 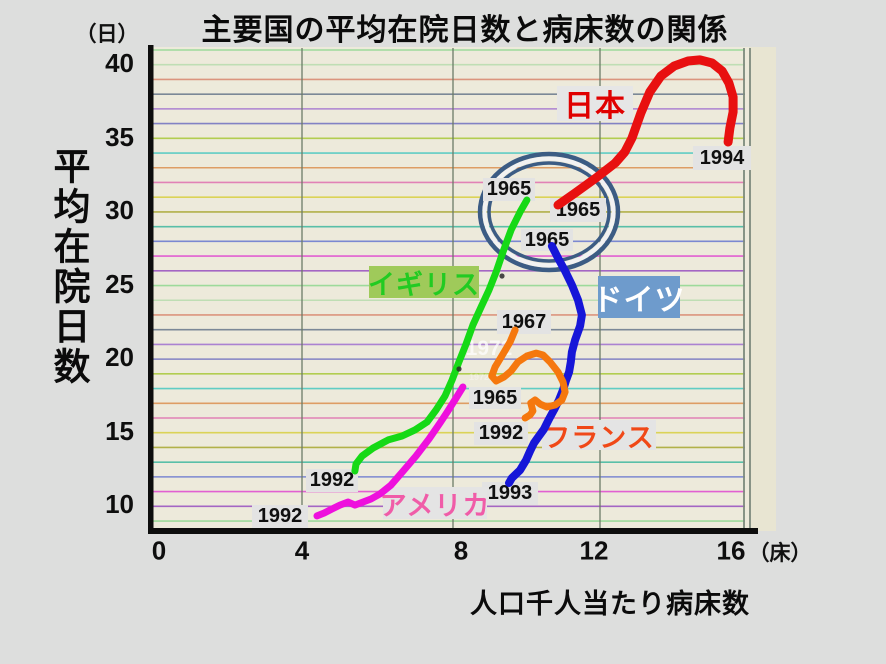 What do you see at coordinates (119, 136) in the screenshot?
I see `y-tick-35: 35` at bounding box center [119, 136].